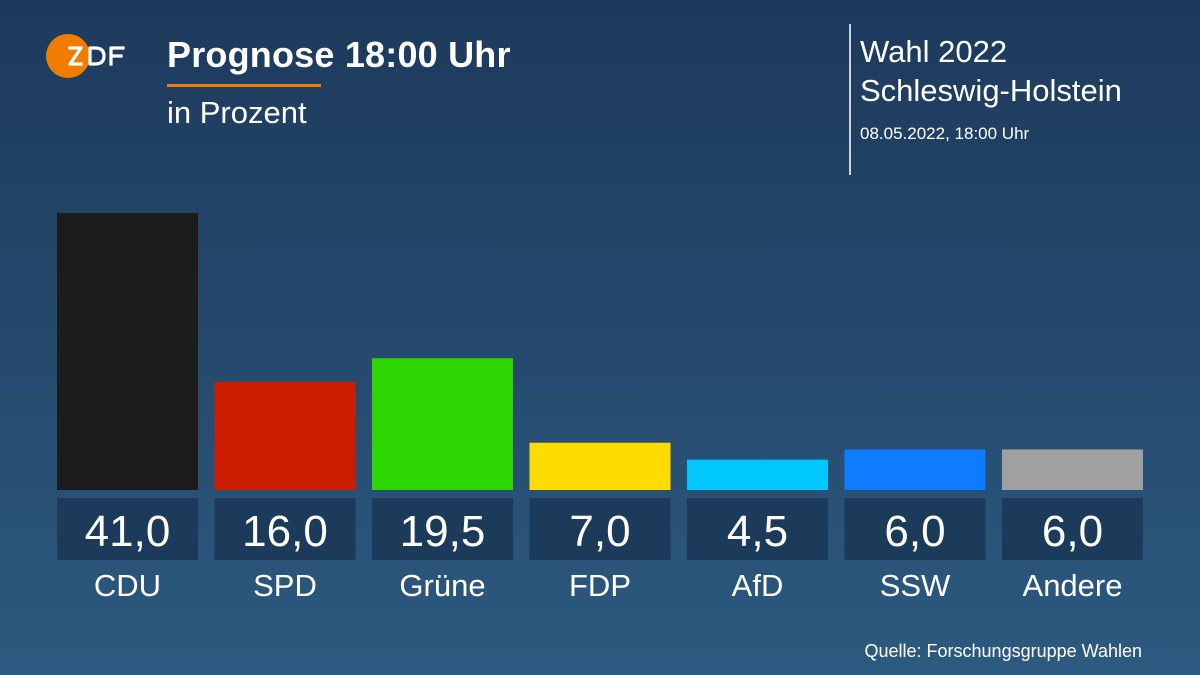  Describe the element at coordinates (442, 424) in the screenshot. I see `bar-gruene` at that location.